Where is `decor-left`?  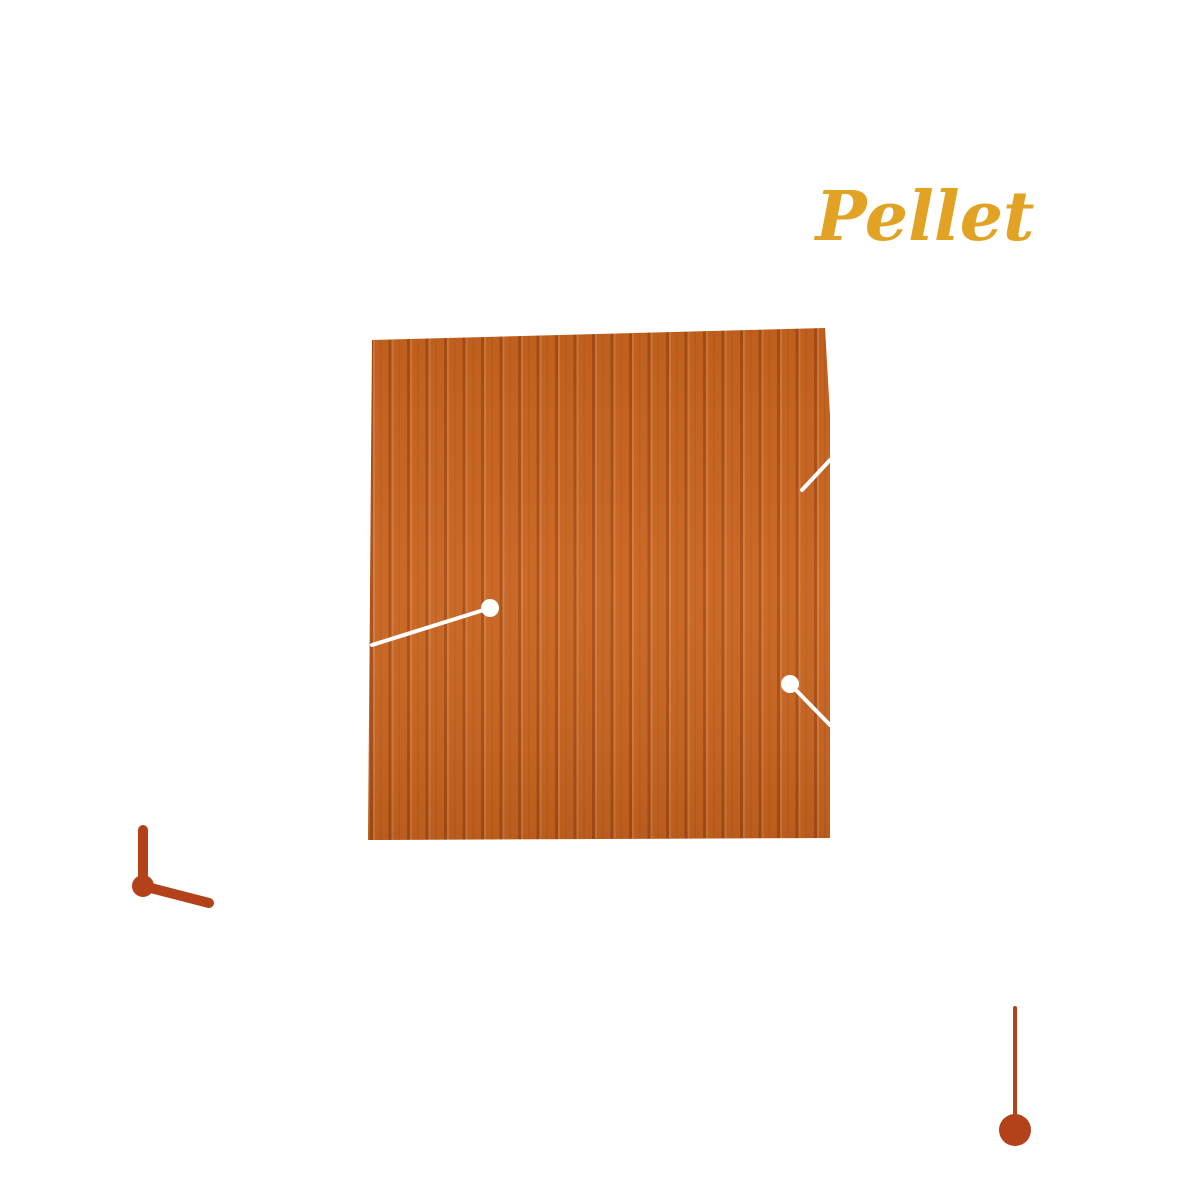 decor-left is located at coordinates (173, 866).